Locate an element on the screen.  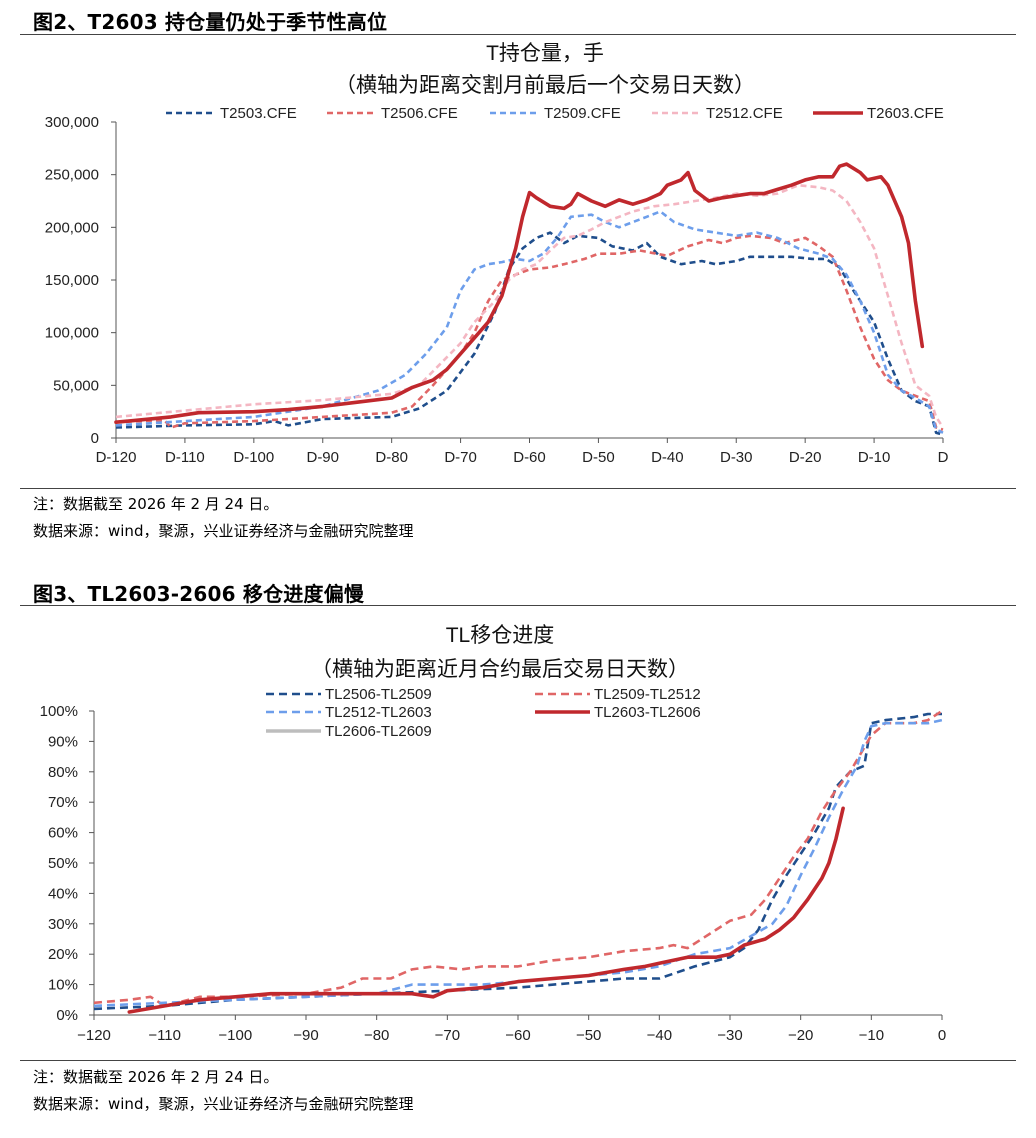
x-tick-label: D-20 is located at coordinates (805, 457).